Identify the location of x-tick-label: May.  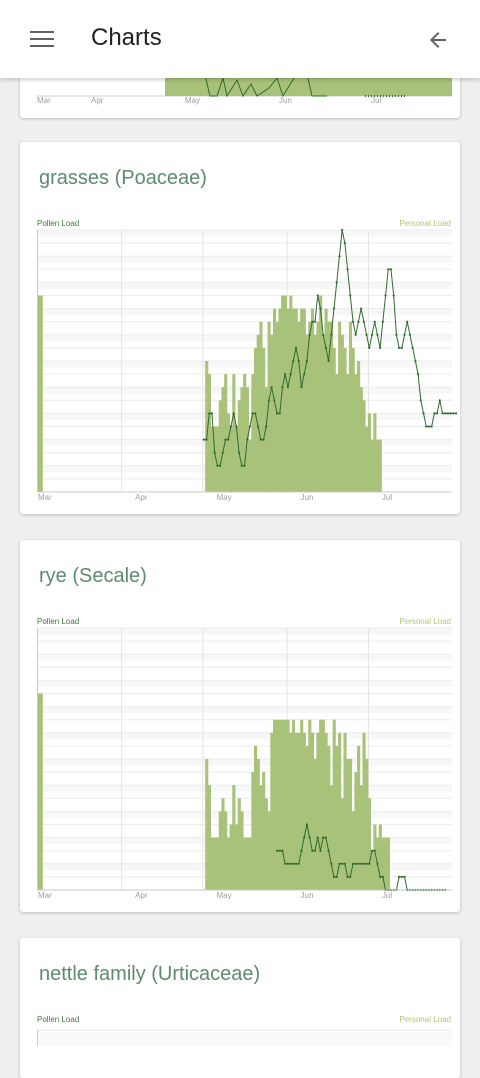
(223, 497).